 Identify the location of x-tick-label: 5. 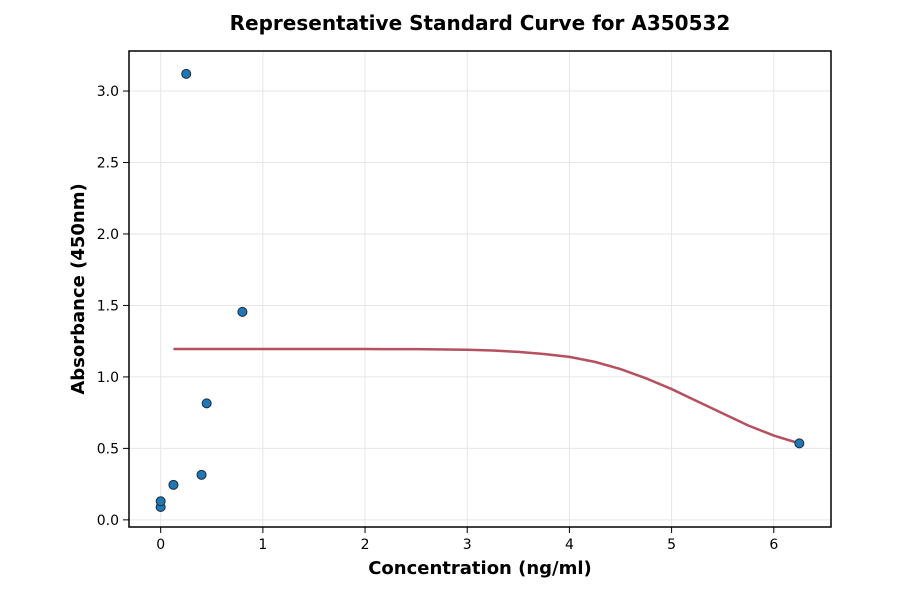
(671, 545).